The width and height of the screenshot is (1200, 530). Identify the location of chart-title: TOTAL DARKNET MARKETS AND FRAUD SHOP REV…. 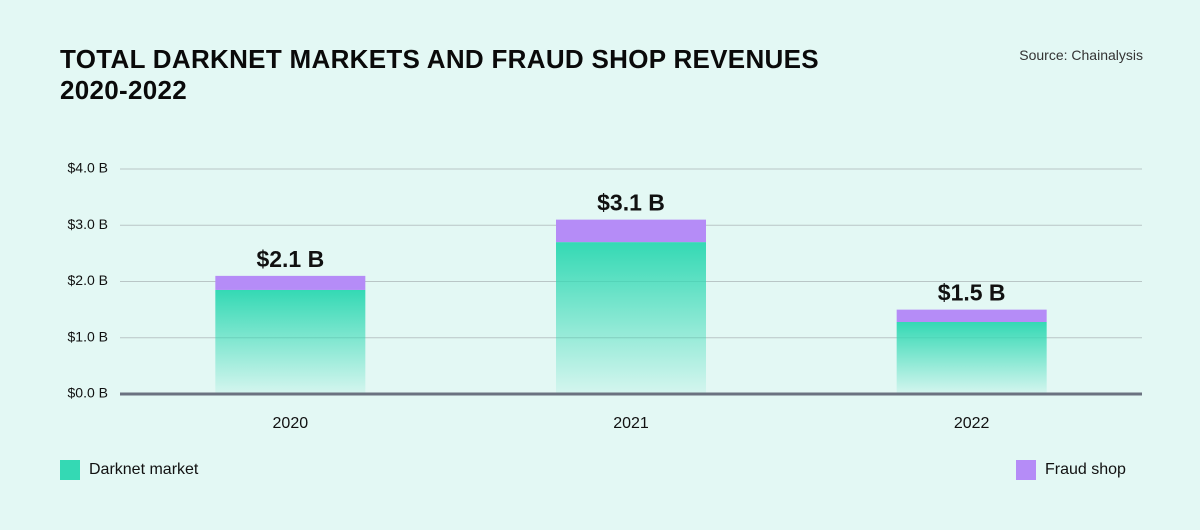
(439, 74).